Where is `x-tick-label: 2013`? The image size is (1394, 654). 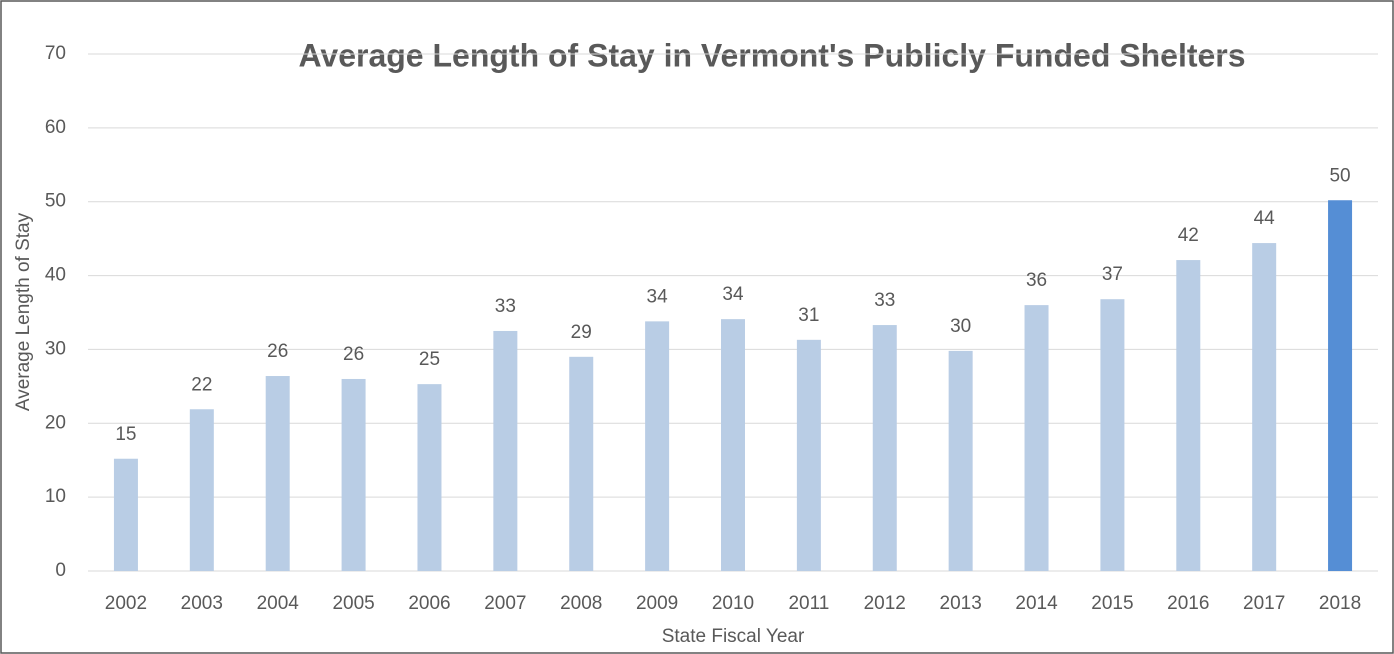
x-tick-label: 2013 is located at coordinates (961, 603).